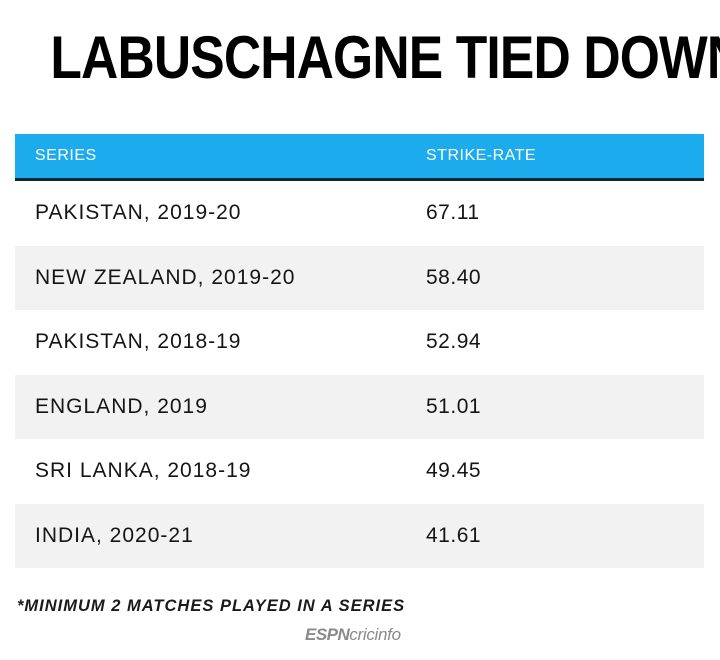  I want to click on series-cell: NEW ZEALAND, 2019-20, so click(165, 277).